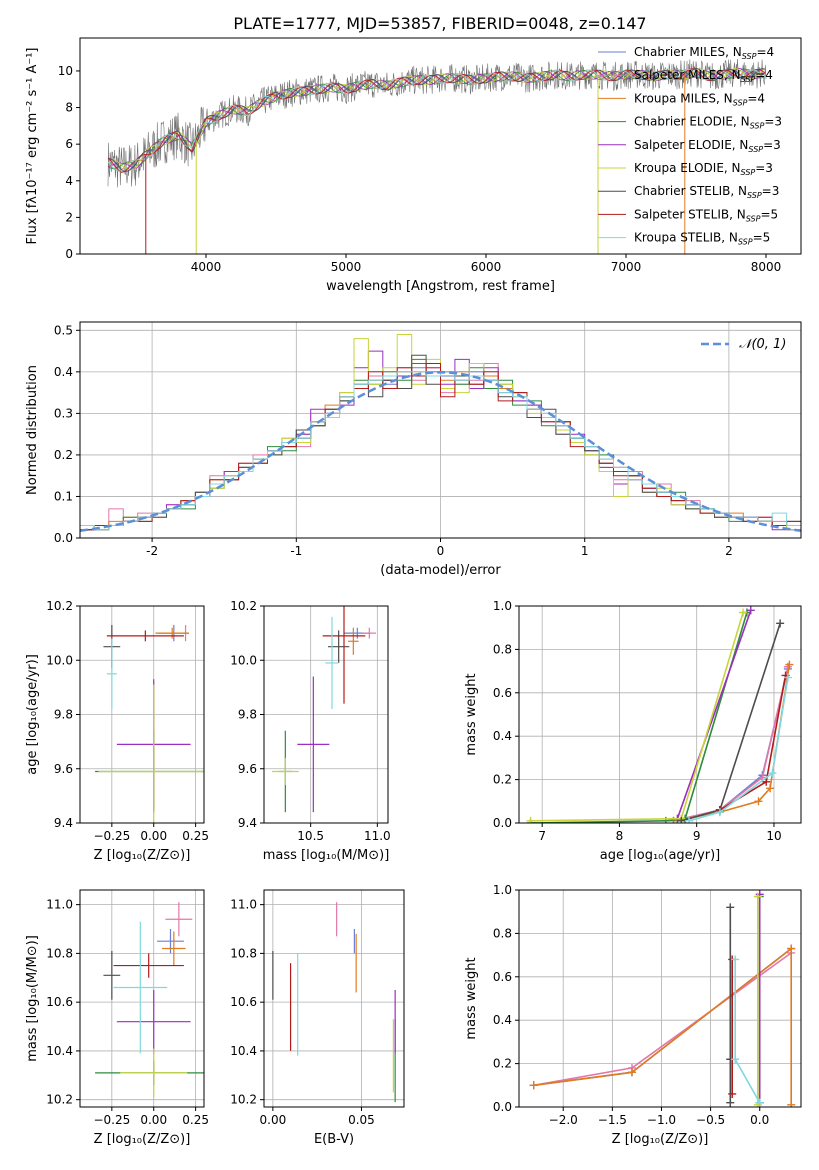  Describe the element at coordinates (440, 286) in the screenshot. I see `x-axis-label: wavelength [Angstrom, rest frame]` at that location.